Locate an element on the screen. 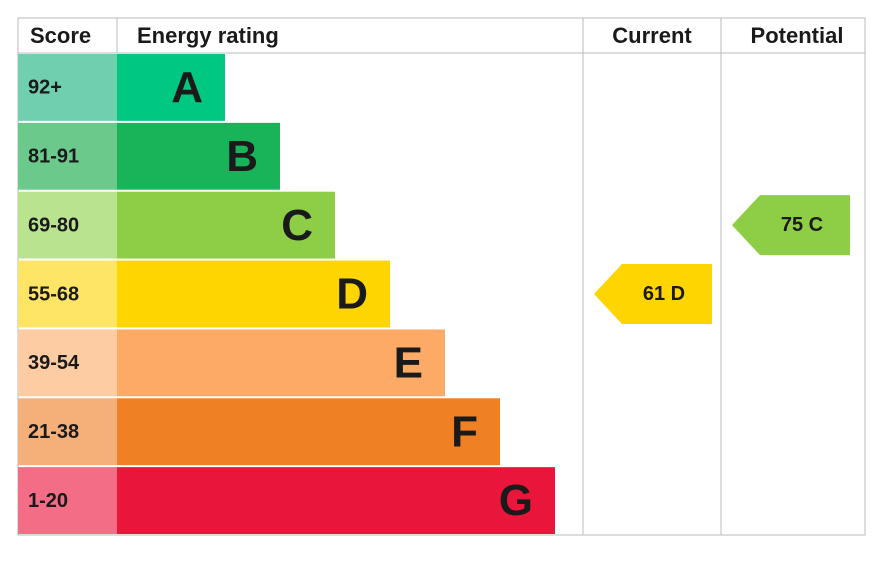 This screenshot has height=561, width=886. band-letter: F is located at coordinates (464, 431).